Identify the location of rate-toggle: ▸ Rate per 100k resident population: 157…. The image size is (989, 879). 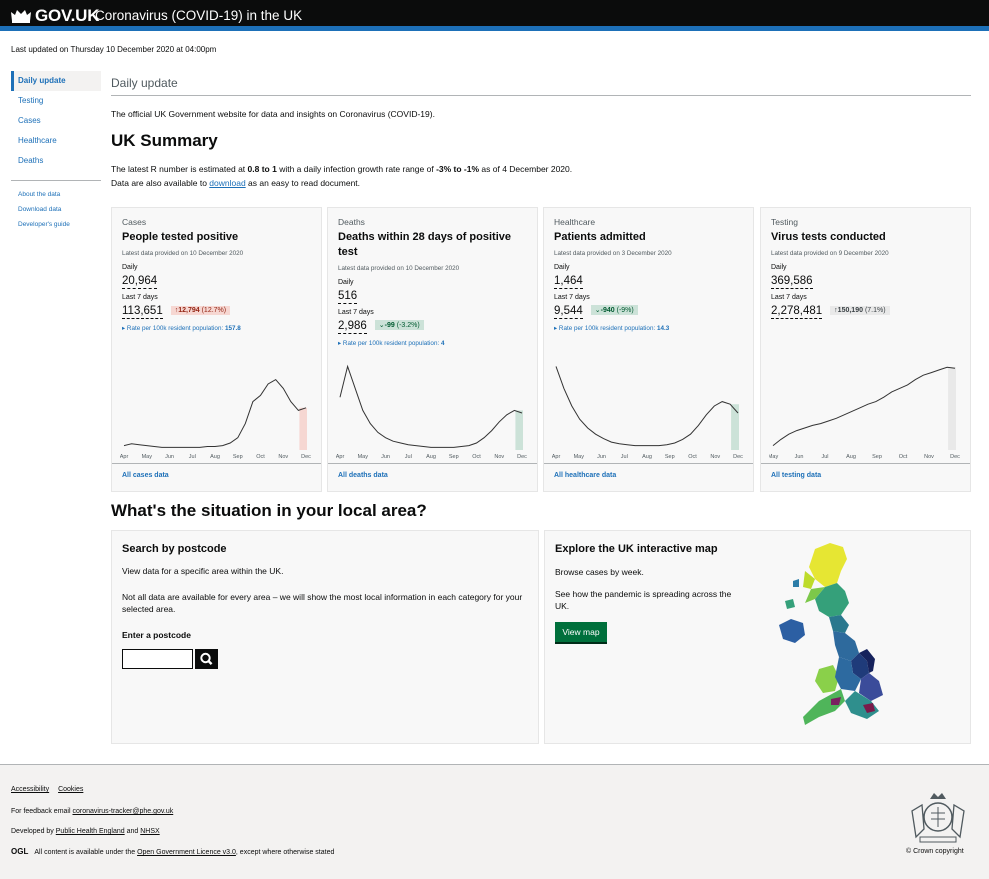
(181, 328).